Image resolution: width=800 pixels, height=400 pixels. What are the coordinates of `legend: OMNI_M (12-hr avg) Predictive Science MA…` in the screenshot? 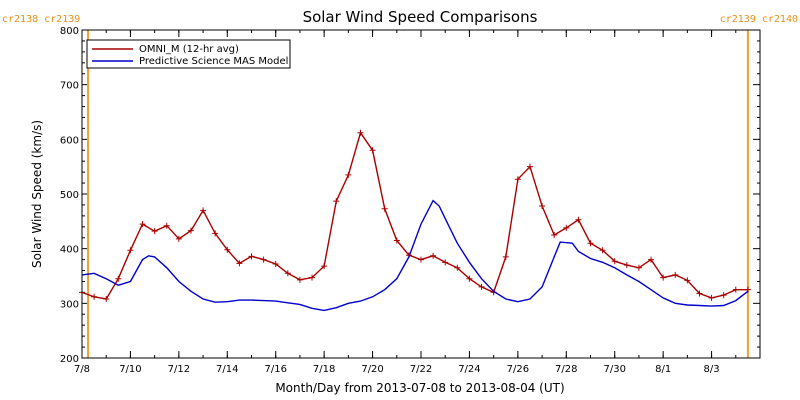 It's located at (188, 54).